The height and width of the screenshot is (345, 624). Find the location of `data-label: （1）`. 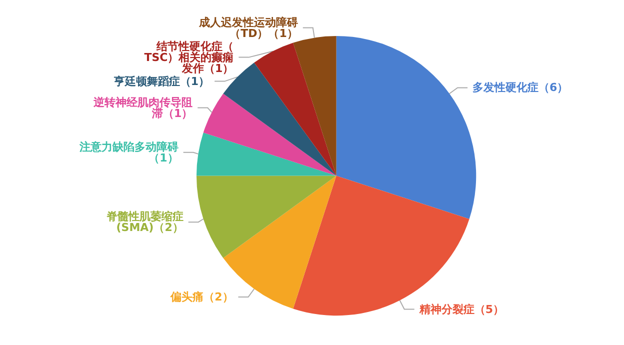

data-label: （1） is located at coordinates (163, 157).